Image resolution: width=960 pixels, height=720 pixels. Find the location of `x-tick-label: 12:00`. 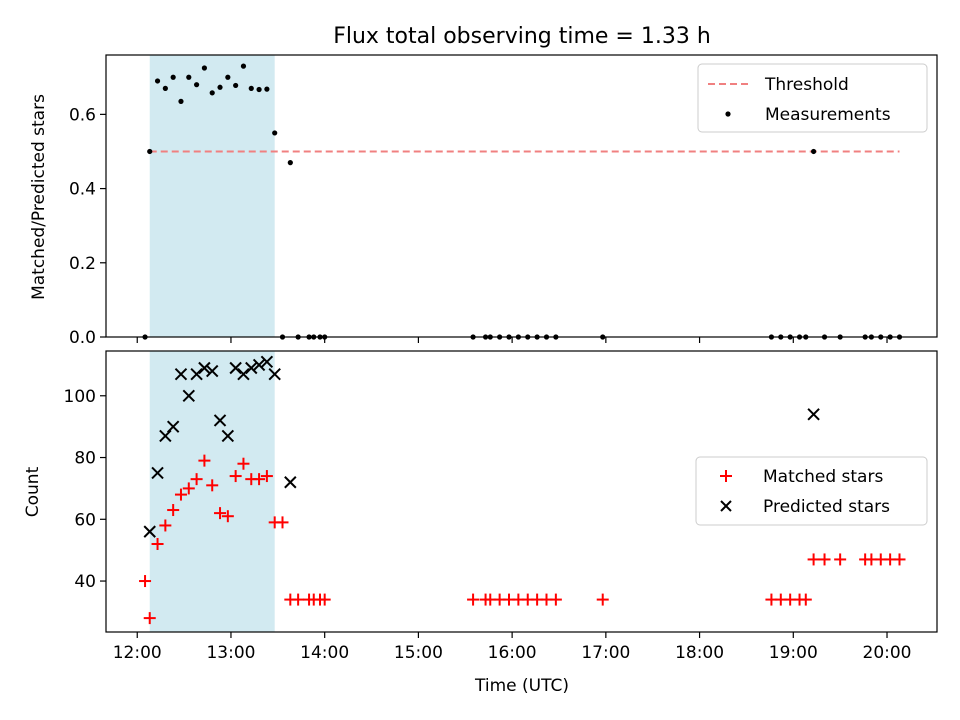

x-tick-label: 12:00 is located at coordinates (137, 653).